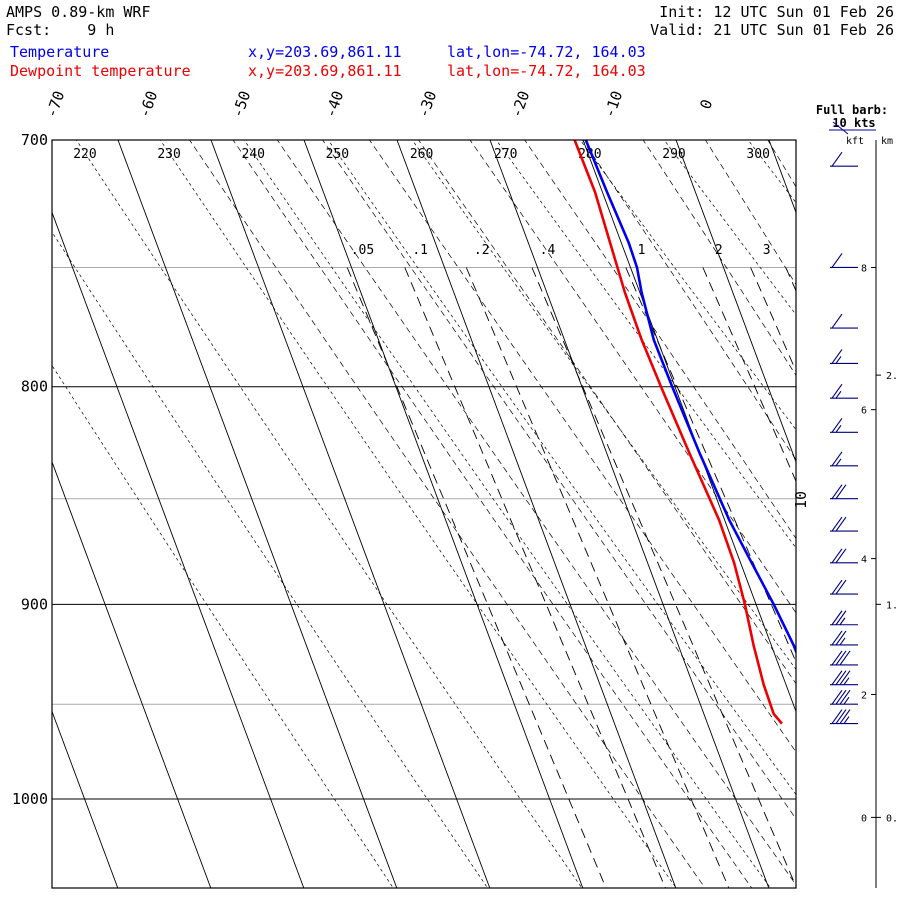  I want to click on temp-label: -70, so click(55, 104).